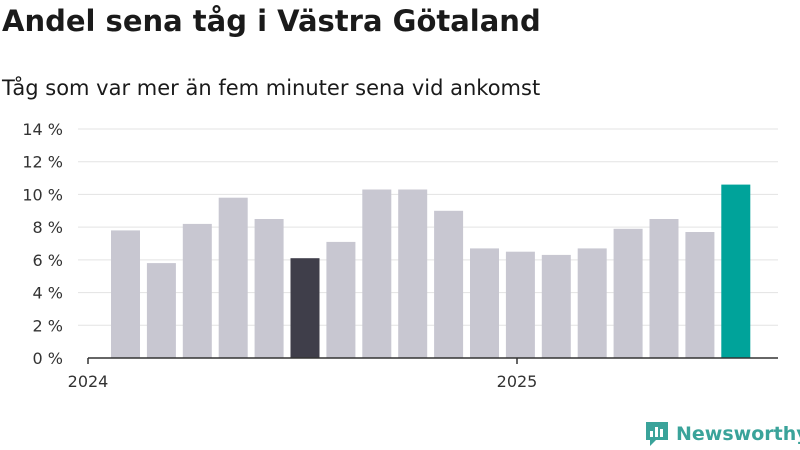 The width and height of the screenshot is (800, 450). I want to click on newsworthy-logo: Newsworthy, so click(722, 434).